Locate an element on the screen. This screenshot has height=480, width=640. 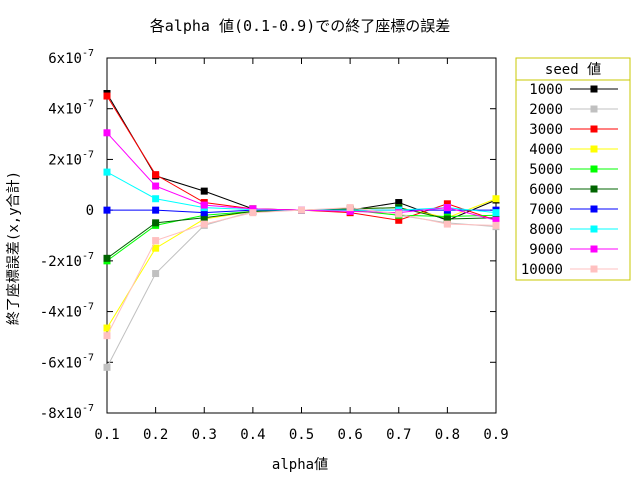
legend-label: 6000 is located at coordinates (546, 190).